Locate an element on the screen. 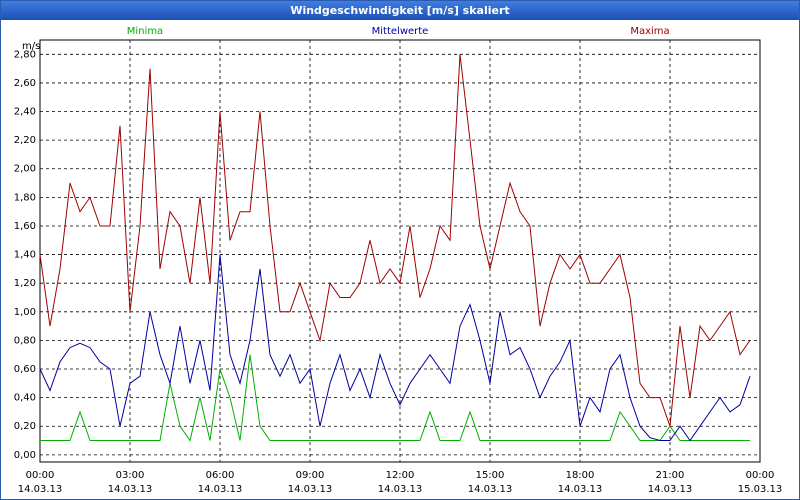  legend-entry: Maxima is located at coordinates (649, 31).